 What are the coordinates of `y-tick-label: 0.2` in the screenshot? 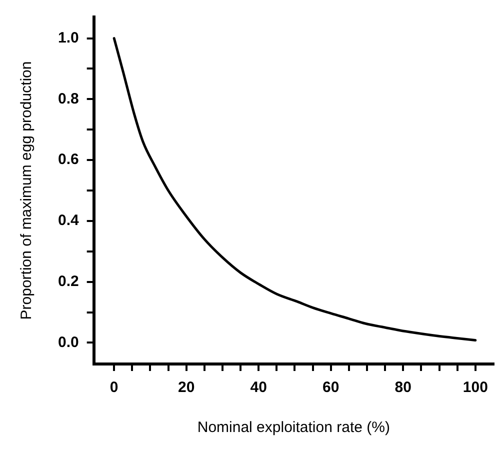 It's located at (68, 281).